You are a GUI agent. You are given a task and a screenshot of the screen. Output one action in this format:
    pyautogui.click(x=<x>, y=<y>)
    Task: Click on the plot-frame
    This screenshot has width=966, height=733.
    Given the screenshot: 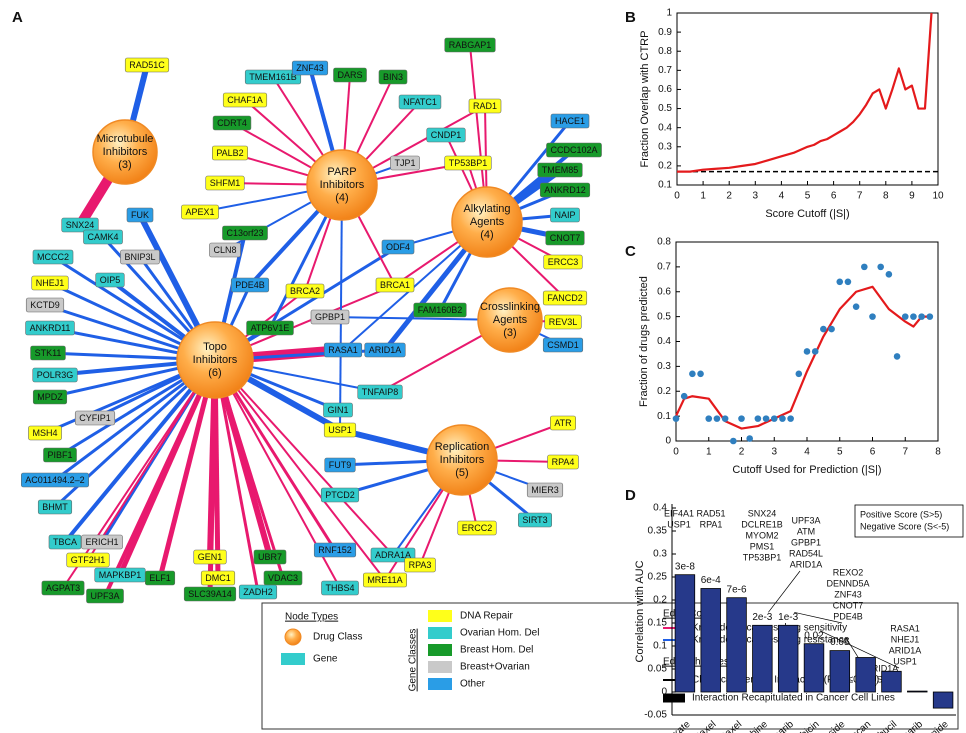 What is the action you would take?
    pyautogui.click(x=807, y=341)
    